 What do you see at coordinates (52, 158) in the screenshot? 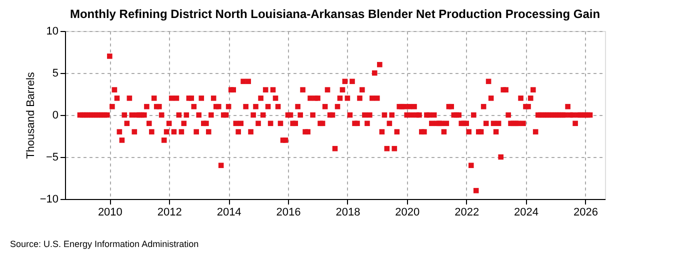
I see `y-tick-label: −5` at bounding box center [52, 158].